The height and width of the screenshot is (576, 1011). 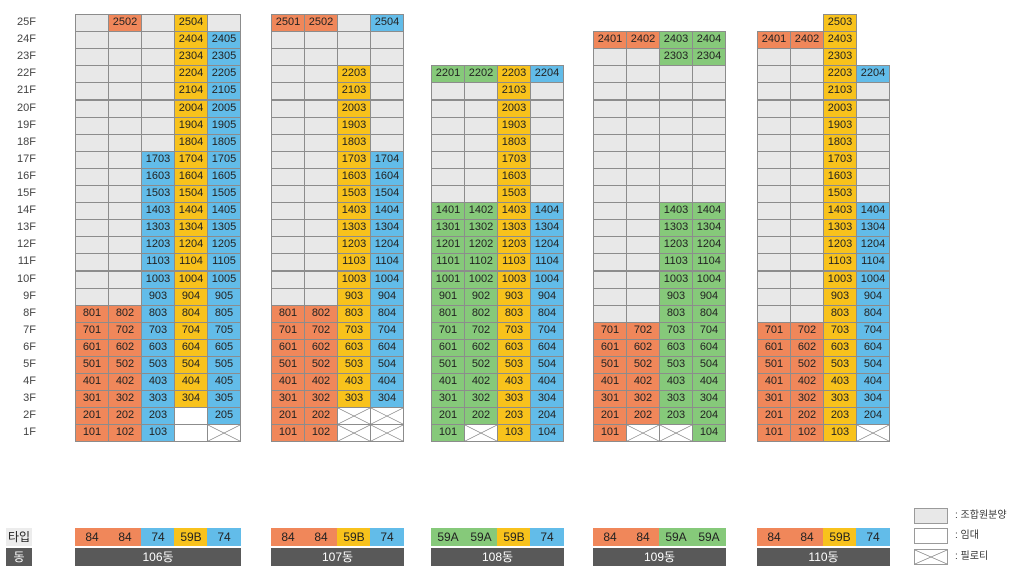 What do you see at coordinates (19, 557) in the screenshot?
I see `dong-row-header: 동` at bounding box center [19, 557].